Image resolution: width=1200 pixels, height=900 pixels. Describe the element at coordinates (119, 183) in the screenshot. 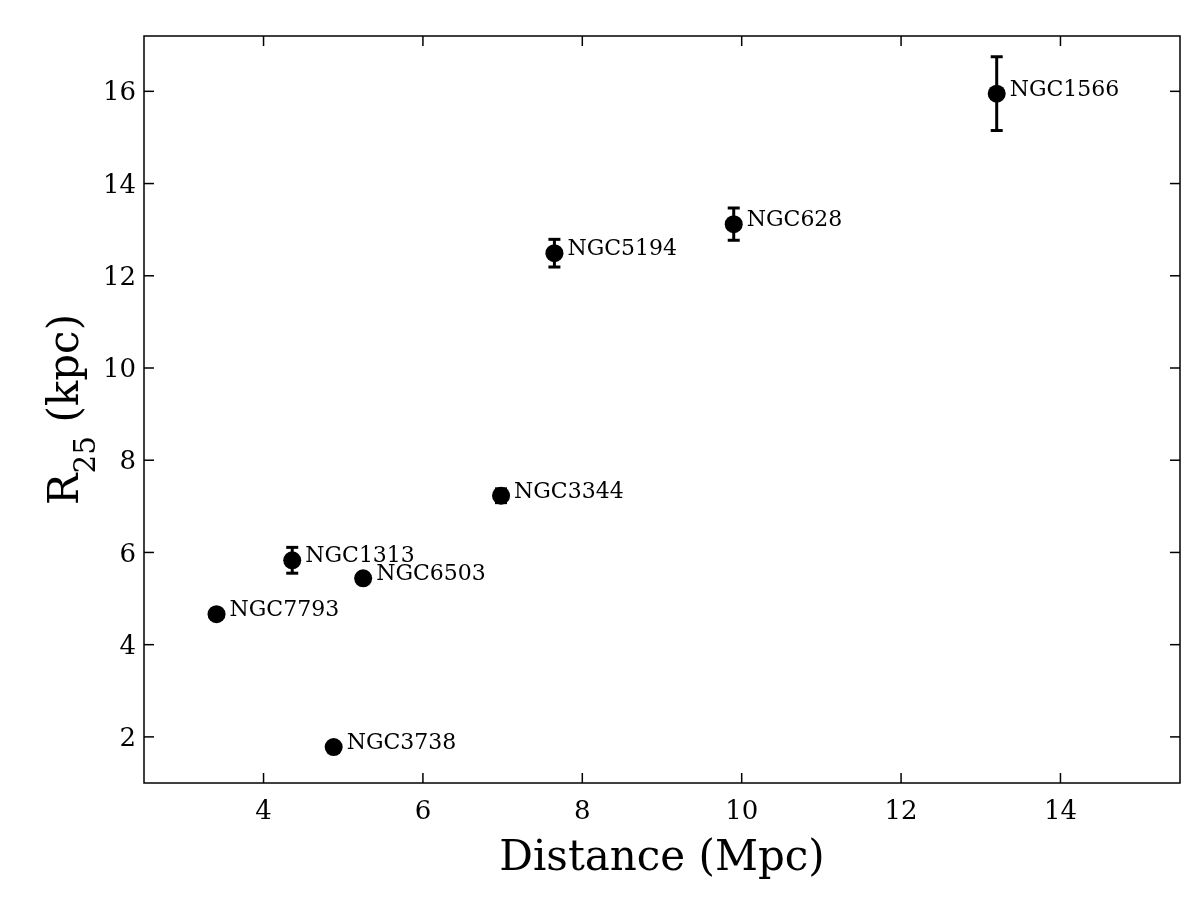

I see `y-tick-label: 14` at that location.